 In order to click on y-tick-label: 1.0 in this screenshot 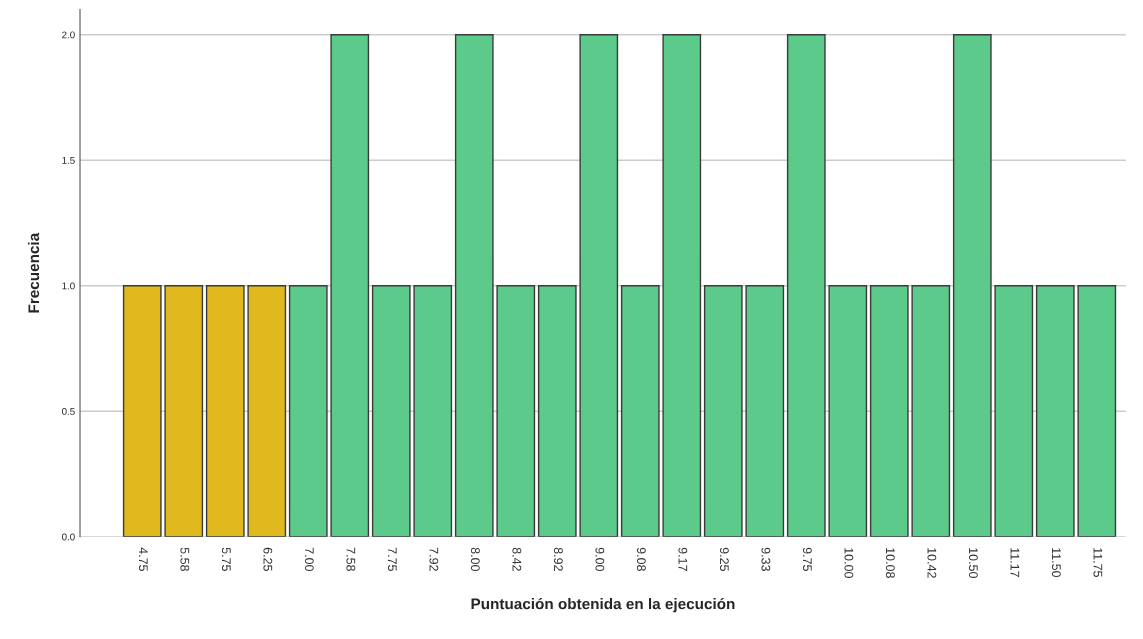, I will do `click(68, 286)`.